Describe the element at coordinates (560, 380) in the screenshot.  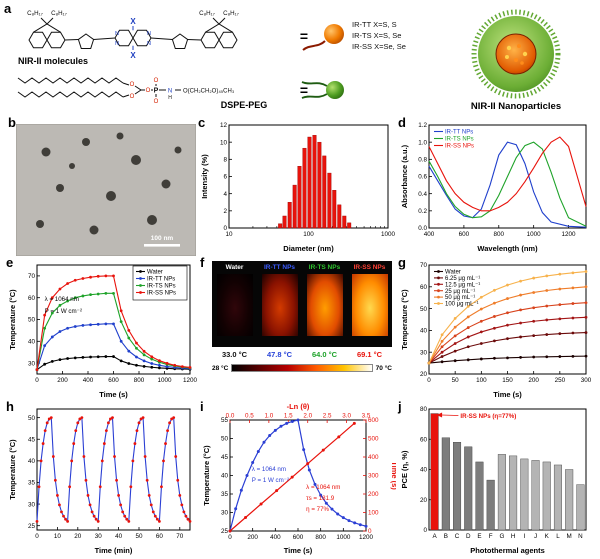
I see `svg-text: 250` at that location.